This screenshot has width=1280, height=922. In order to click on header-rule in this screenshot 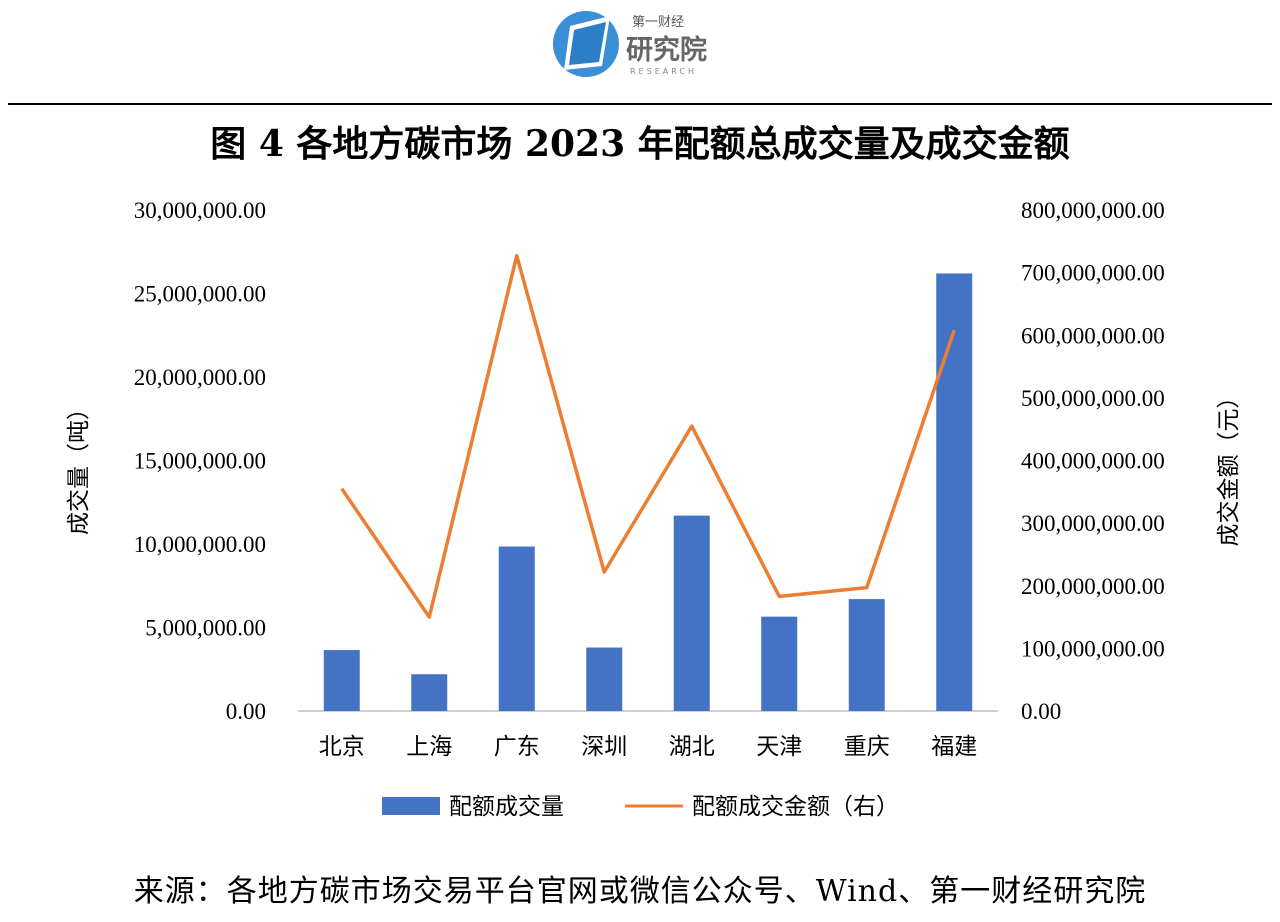, I will do `click(640, 104)`.